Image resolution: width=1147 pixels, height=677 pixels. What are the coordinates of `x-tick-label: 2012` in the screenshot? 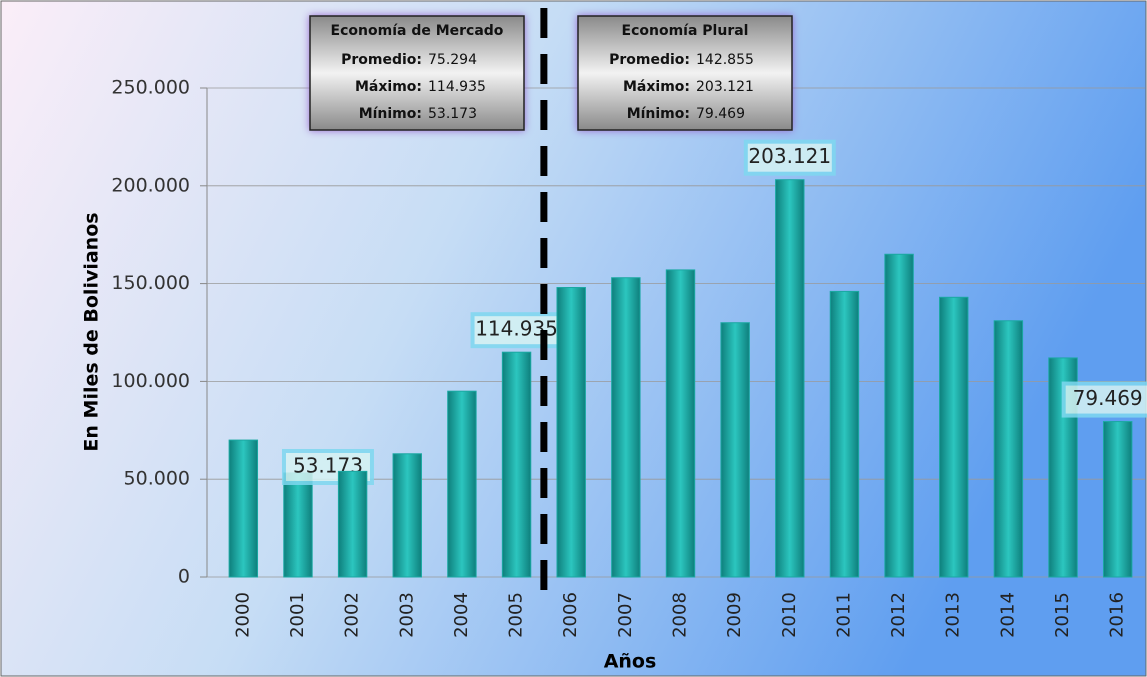 It's located at (898, 615).